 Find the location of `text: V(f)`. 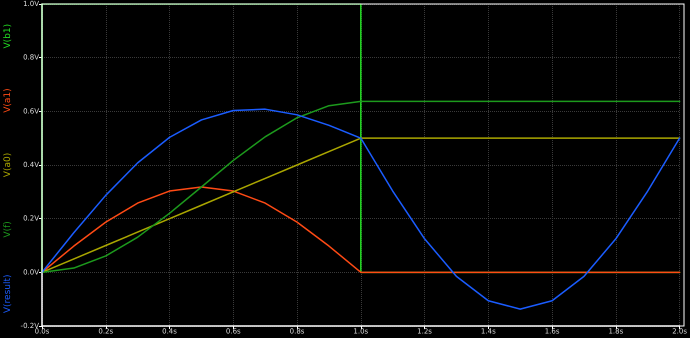

text: V(f) is located at coordinates (8, 229).